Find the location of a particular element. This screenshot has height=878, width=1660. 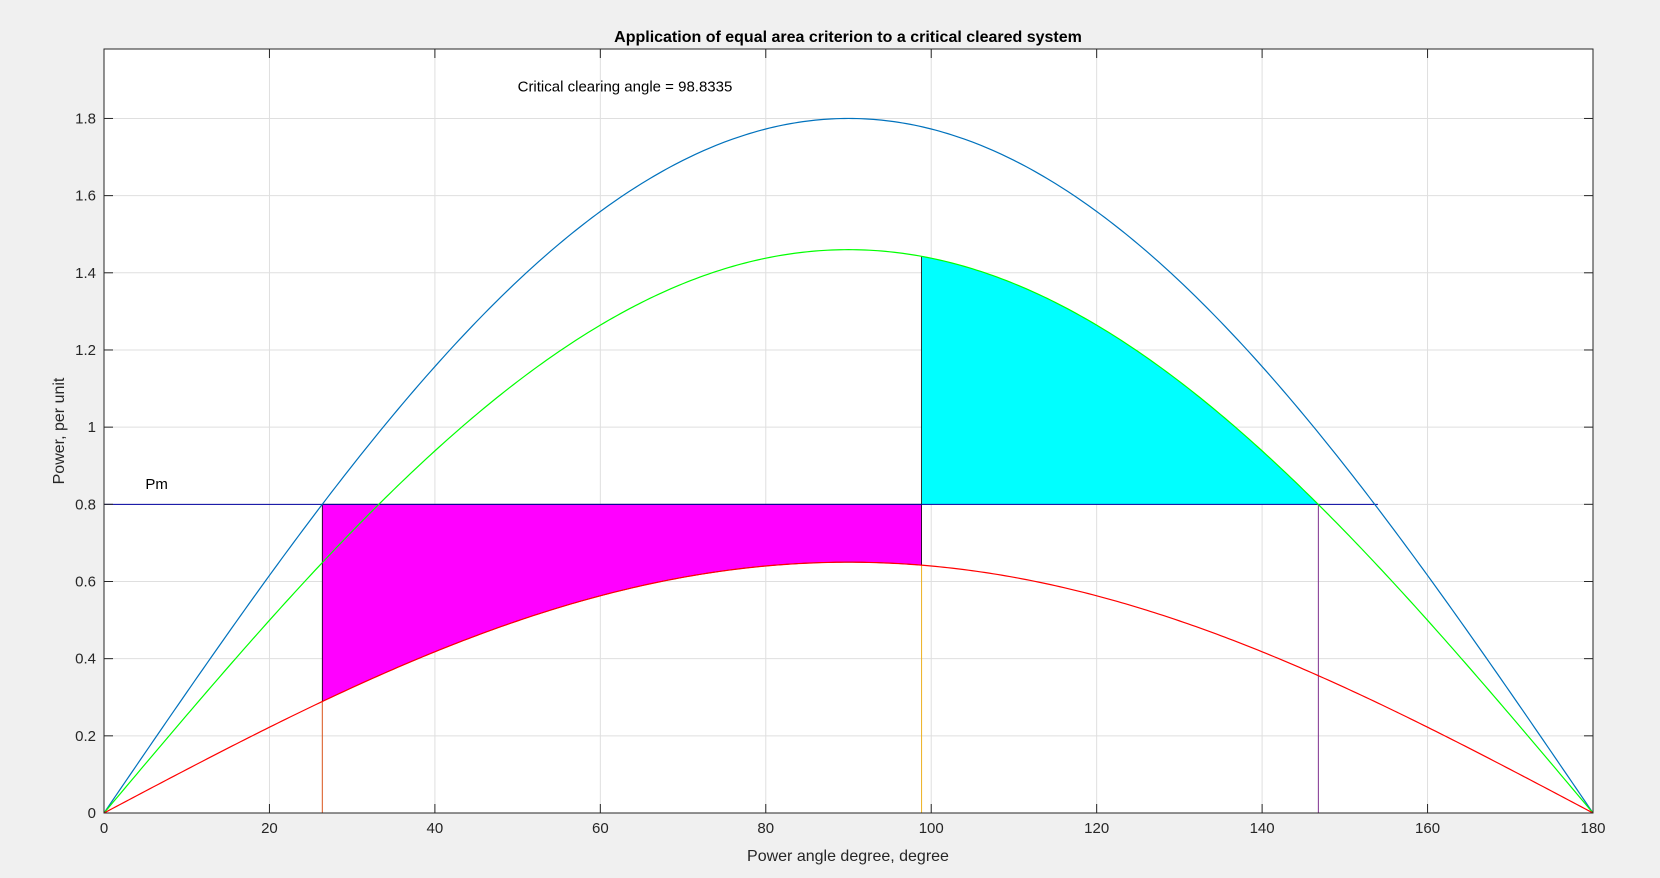

x-tick-label: 40 is located at coordinates (435, 828).